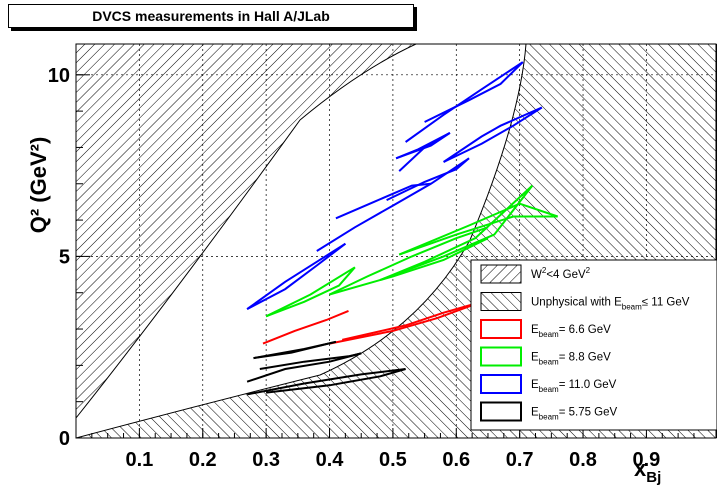 The height and width of the screenshot is (490, 717). What do you see at coordinates (64, 257) in the screenshot?
I see `y-tick-label: 5` at bounding box center [64, 257].